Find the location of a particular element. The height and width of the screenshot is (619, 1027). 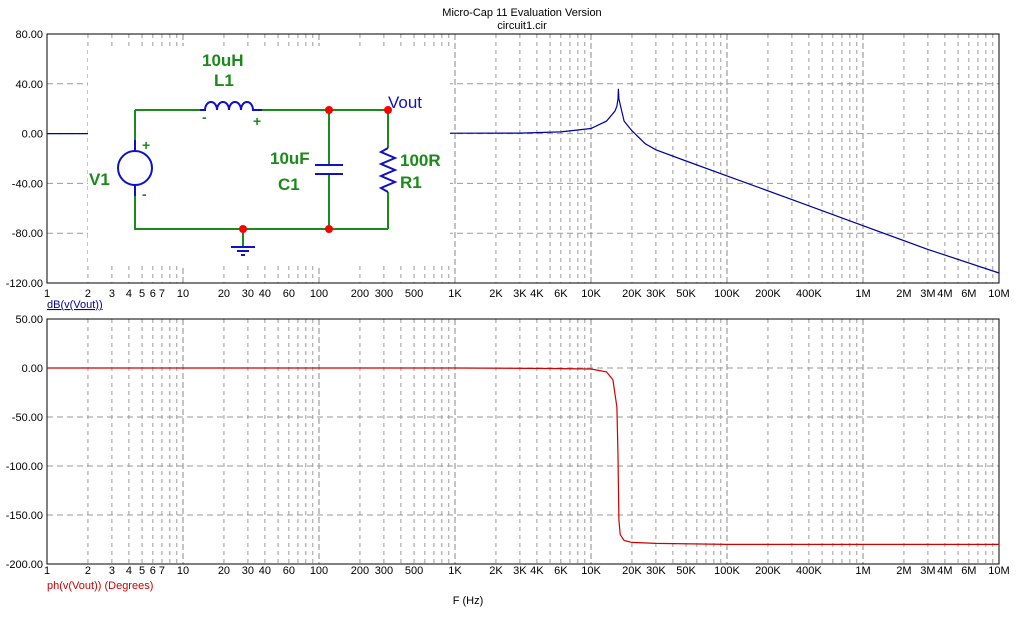

capacitor-value: 10uF is located at coordinates (290, 158).